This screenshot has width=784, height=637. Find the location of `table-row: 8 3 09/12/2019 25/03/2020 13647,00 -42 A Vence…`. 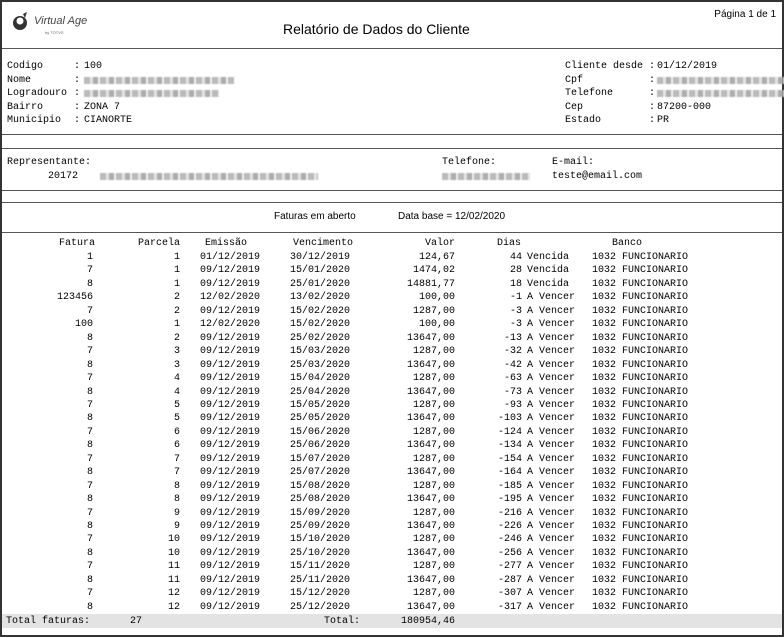

table-row: 8 3 09/12/2019 25/03/2020 13647,00 -42 A Vence… is located at coordinates (392, 366).